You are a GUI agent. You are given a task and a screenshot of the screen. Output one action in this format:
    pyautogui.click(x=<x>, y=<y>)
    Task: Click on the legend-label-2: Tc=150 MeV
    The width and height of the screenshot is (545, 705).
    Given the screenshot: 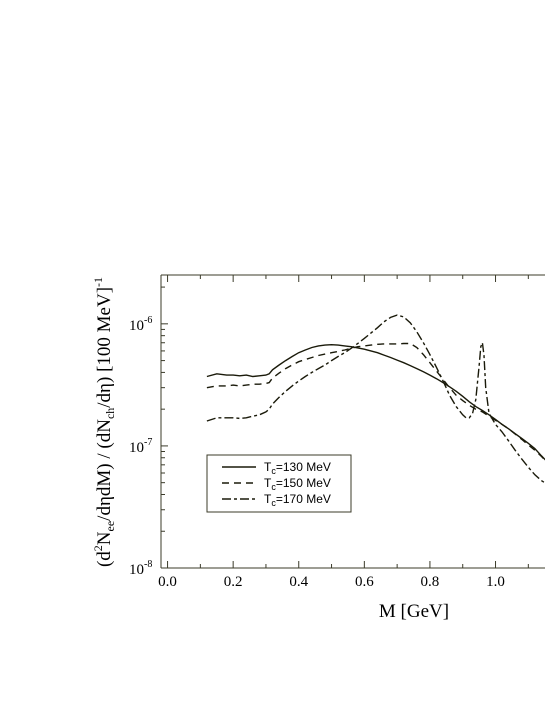 What is the action you would take?
    pyautogui.click(x=297, y=484)
    